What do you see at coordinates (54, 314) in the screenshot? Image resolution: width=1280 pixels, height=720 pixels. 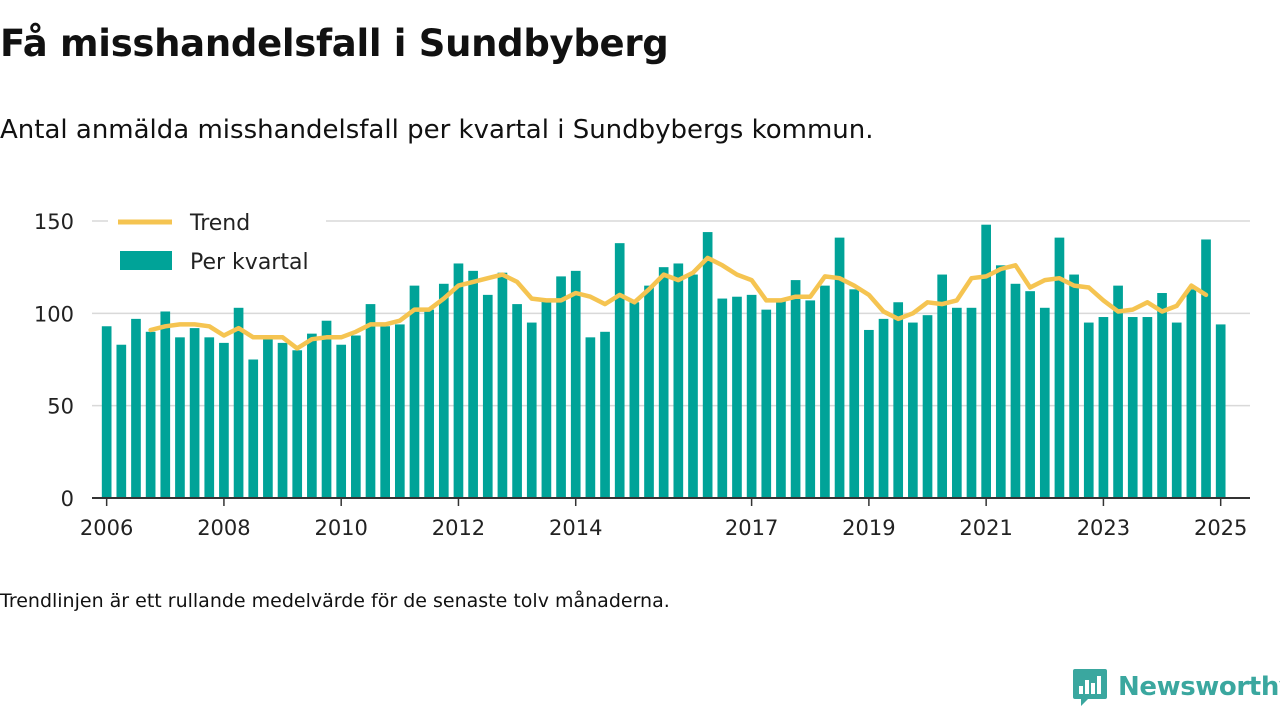 I see `y-tick-label: 100` at bounding box center [54, 314].